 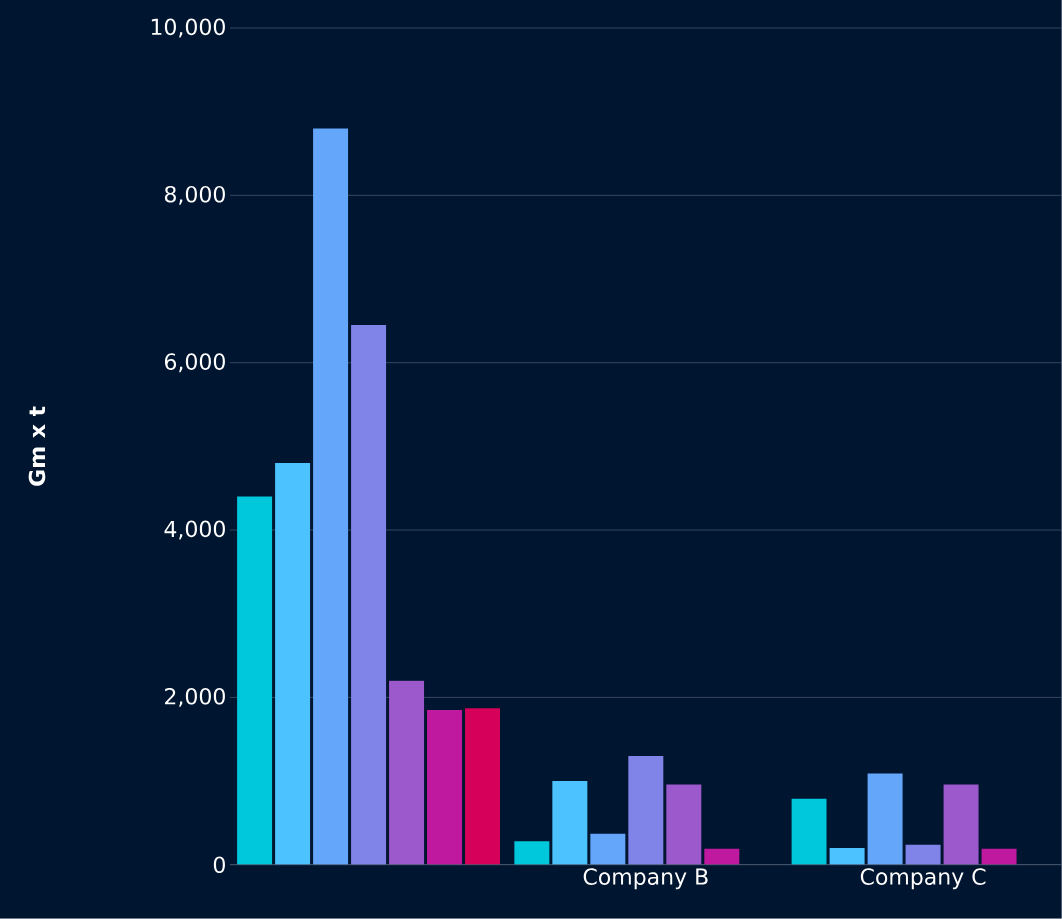 I want to click on y-tick-label: 8,000, so click(x=194, y=195).